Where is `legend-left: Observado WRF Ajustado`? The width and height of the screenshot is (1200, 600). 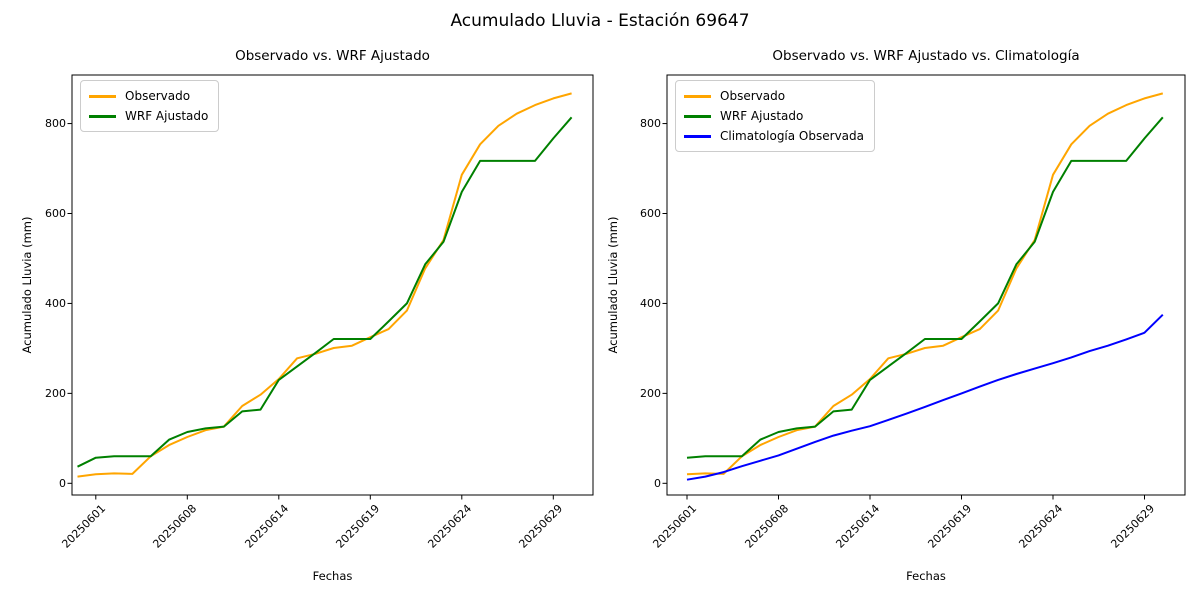
legend-left: Observado WRF Ajustado is located at coordinates (150, 106).